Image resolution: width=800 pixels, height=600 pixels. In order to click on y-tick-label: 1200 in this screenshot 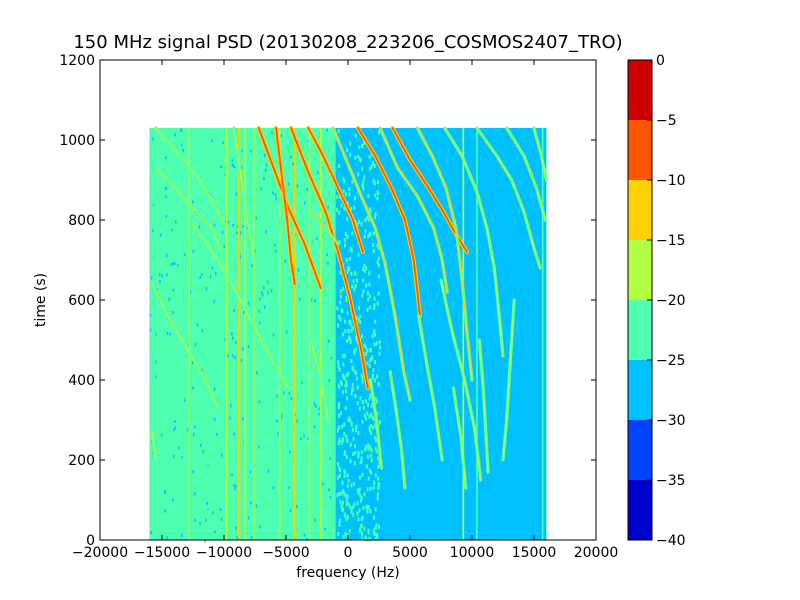, I will do `click(77, 61)`.